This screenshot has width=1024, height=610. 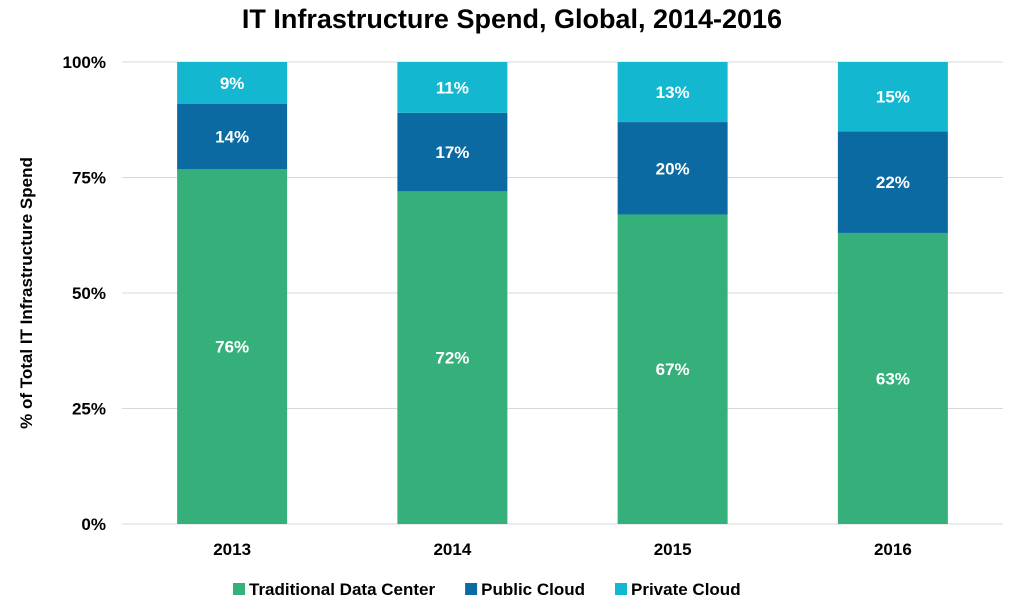 I want to click on x-tick-label: 2015, so click(x=673, y=549).